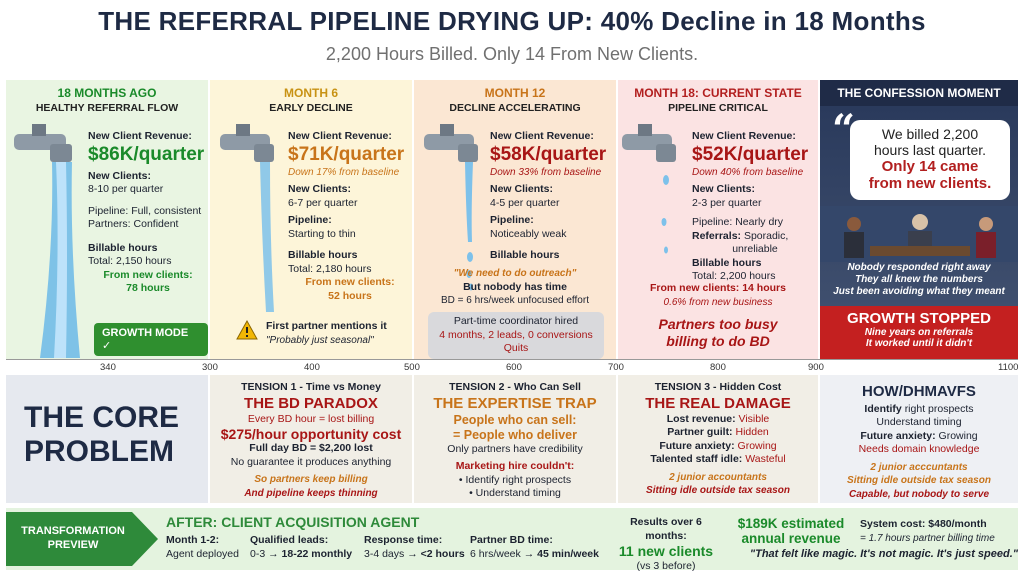  Describe the element at coordinates (718, 341) in the screenshot. I see `busy-line-2: billing to do BD` at that location.